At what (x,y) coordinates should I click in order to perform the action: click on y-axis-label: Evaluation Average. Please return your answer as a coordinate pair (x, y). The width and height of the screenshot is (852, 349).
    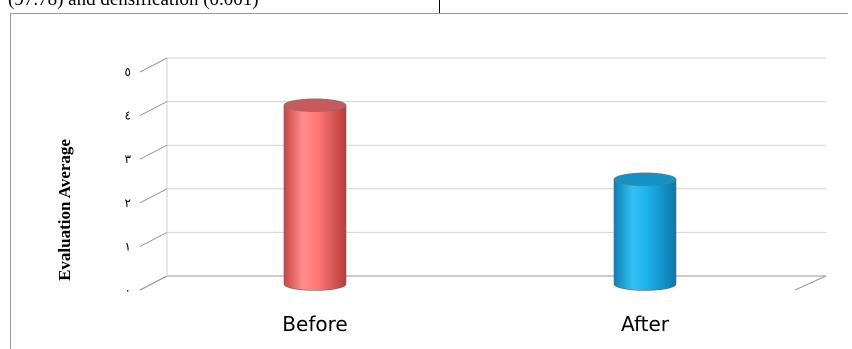
    Looking at the image, I should click on (64, 210).